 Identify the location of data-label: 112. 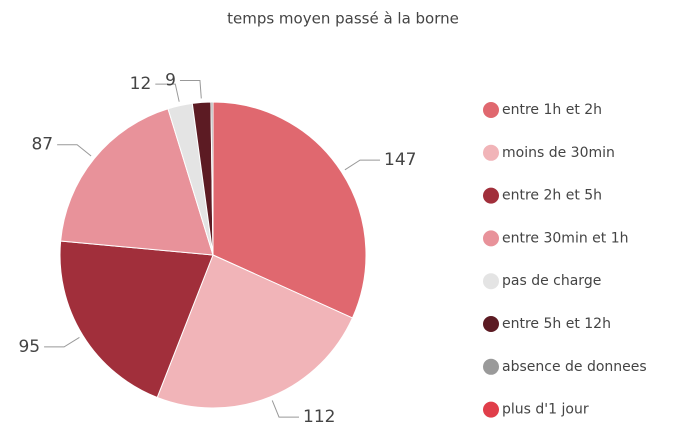
(319, 417).